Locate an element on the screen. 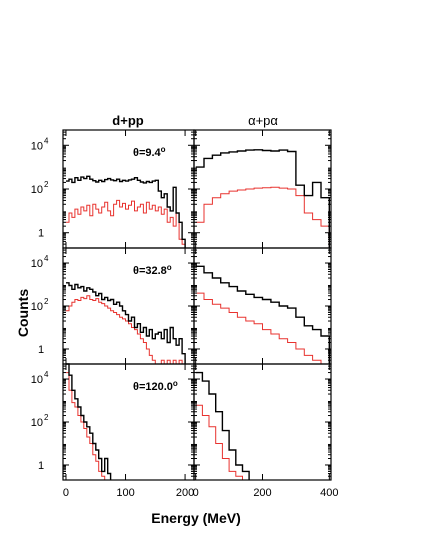  series-black-r2-c1 is located at coordinates (222, 425).